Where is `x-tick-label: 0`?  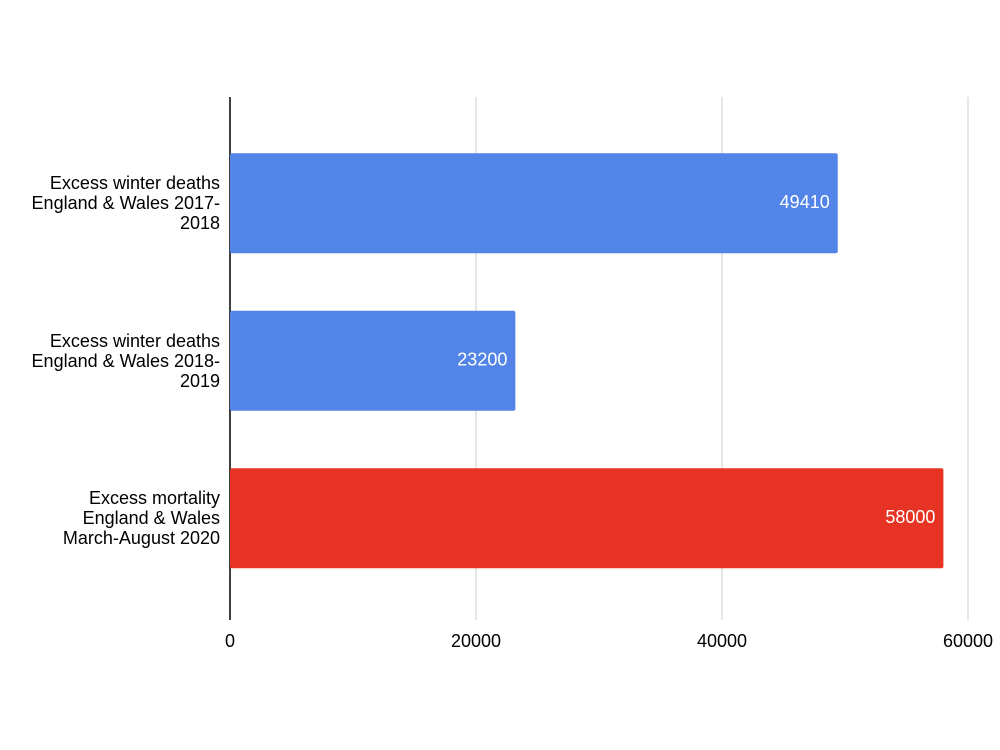 x-tick-label: 0 is located at coordinates (230, 641).